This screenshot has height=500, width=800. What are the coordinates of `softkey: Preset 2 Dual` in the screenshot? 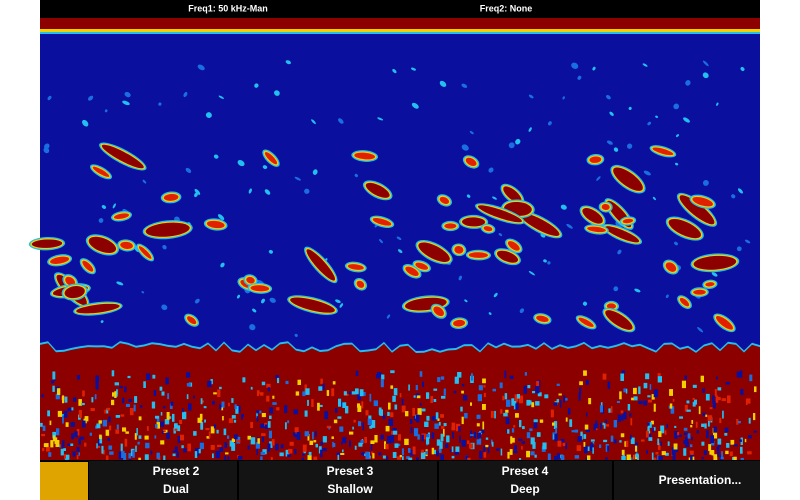 It's located at (163, 480).